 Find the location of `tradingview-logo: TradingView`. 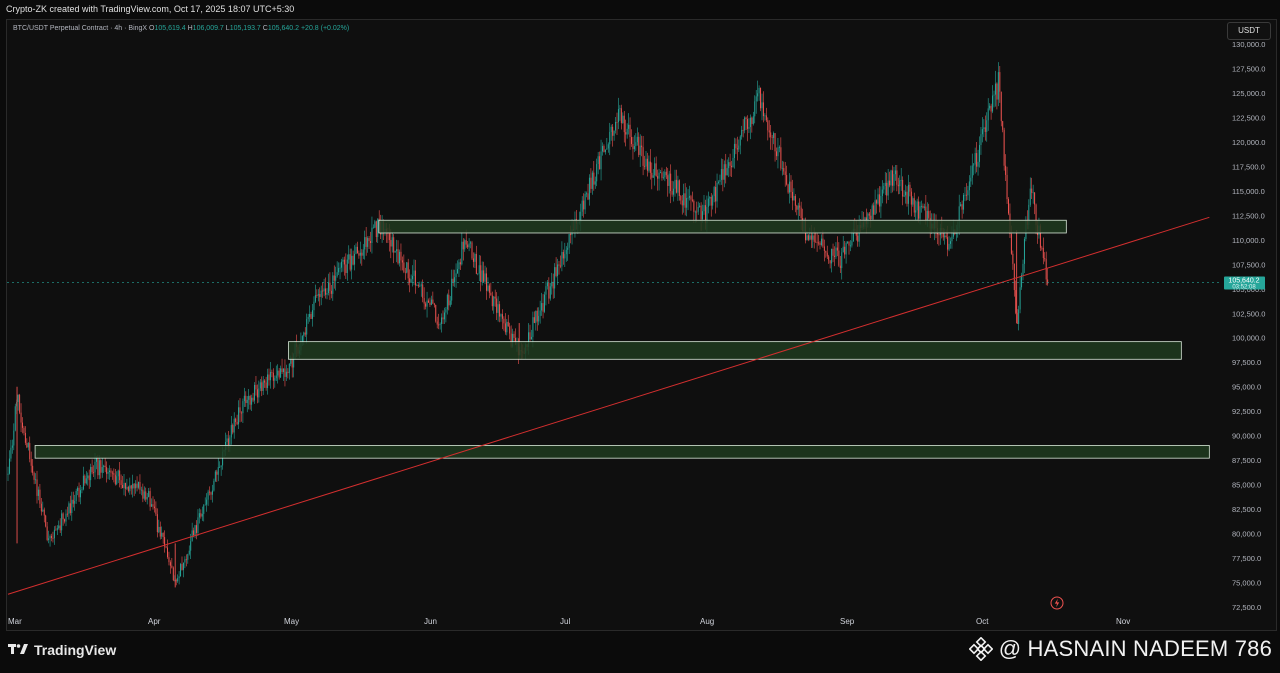

tradingview-logo: TradingView is located at coordinates (62, 650).